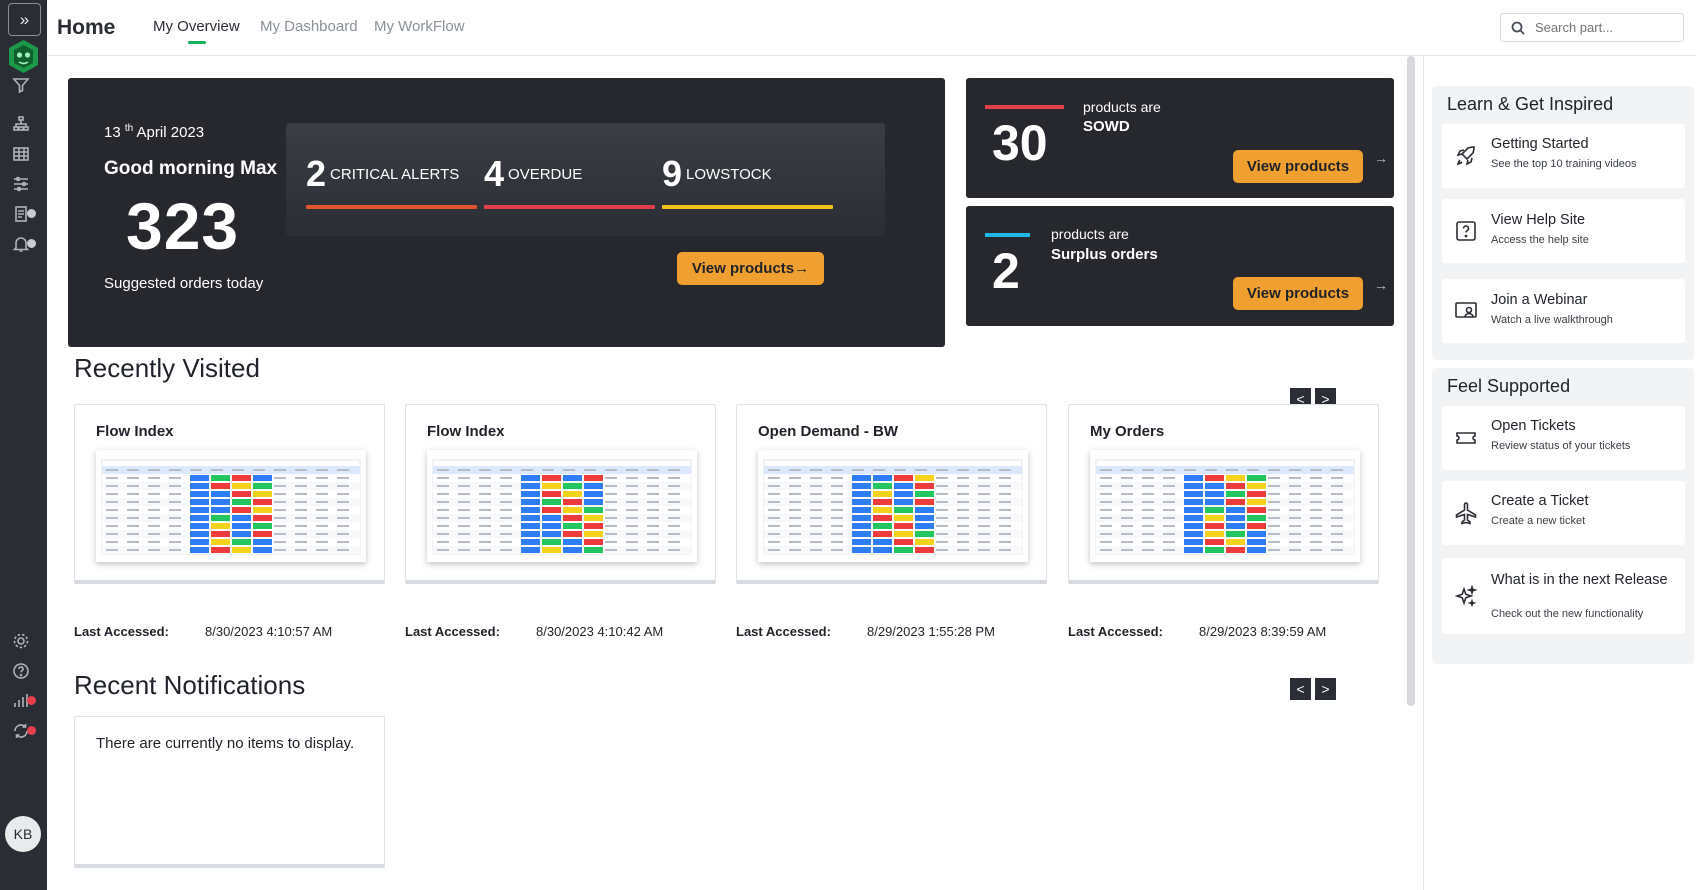  I want to click on item-subtitle: Watch a live walkthrough, so click(1552, 320).